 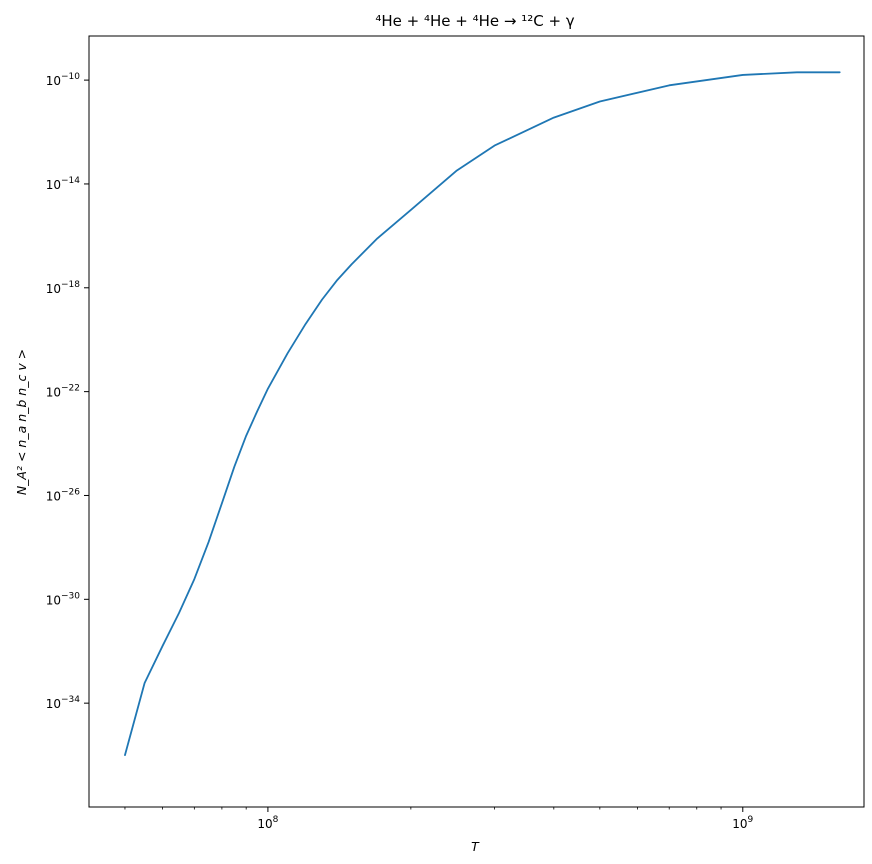 I want to click on y-tick-label: 10−22, so click(x=63, y=392).